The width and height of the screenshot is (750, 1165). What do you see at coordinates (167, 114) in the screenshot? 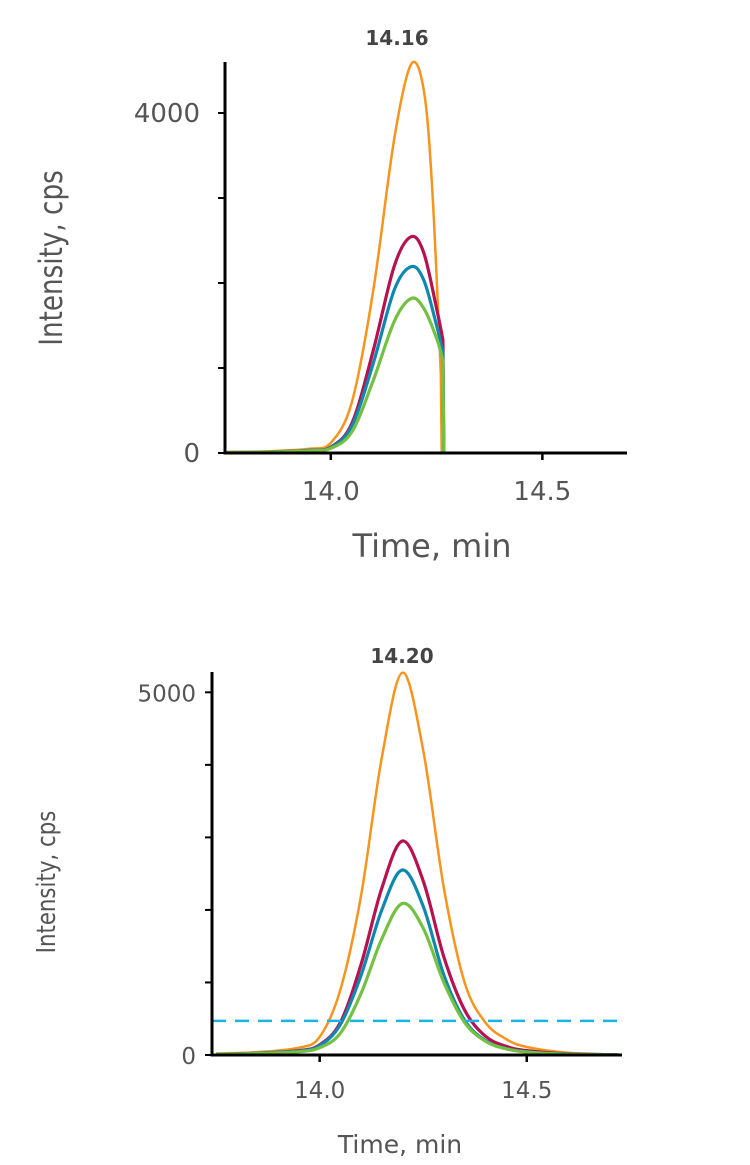
I see `y-tick-label: 4000` at bounding box center [167, 114].